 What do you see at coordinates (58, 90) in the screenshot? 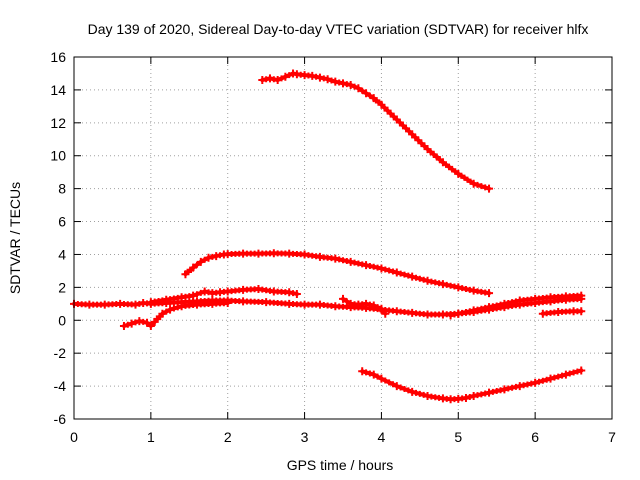
I see `y-tick-label: 14` at bounding box center [58, 90].